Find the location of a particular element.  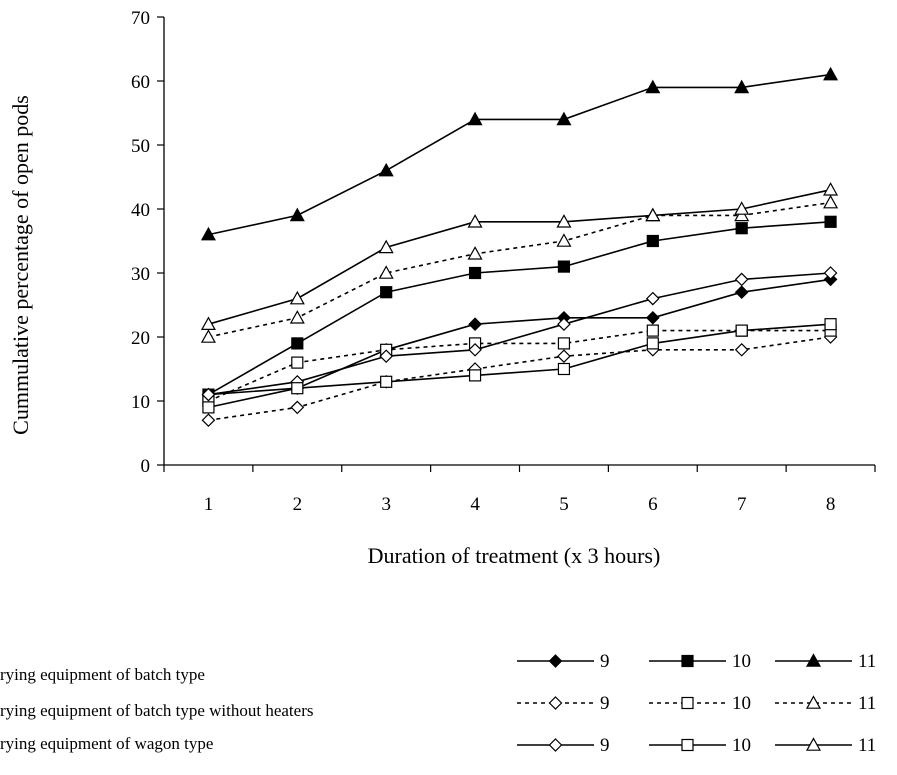

y-tick-label: 60 is located at coordinates (140, 82).